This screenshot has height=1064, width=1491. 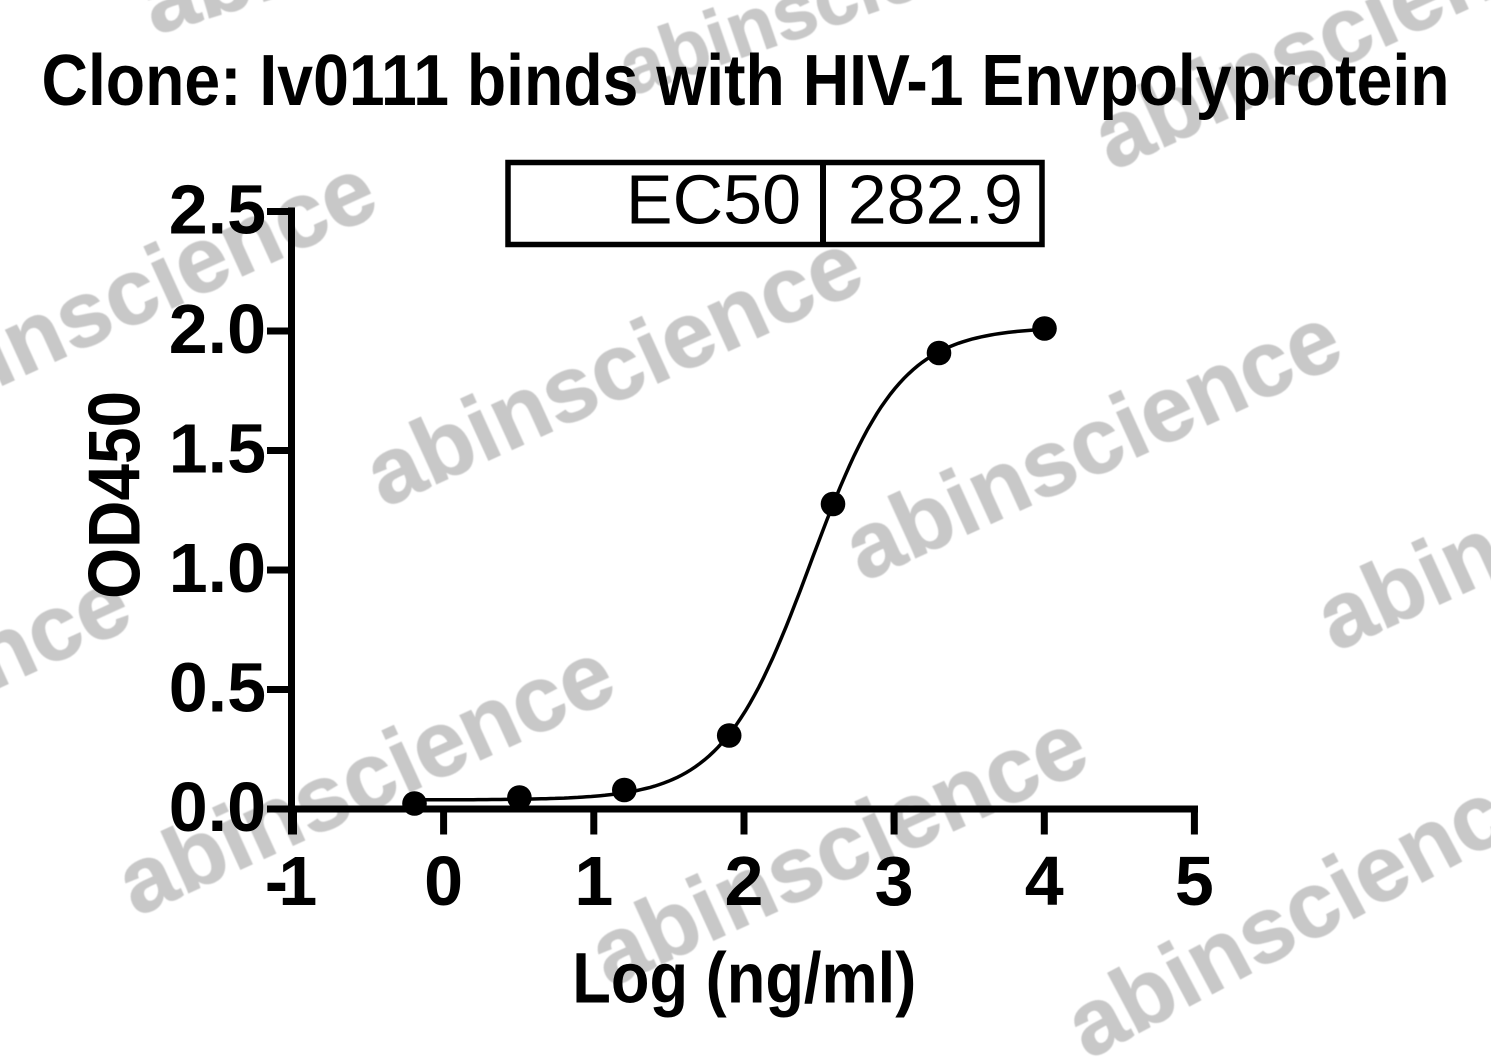 I want to click on svg-text: OD450, so click(x=115, y=495).